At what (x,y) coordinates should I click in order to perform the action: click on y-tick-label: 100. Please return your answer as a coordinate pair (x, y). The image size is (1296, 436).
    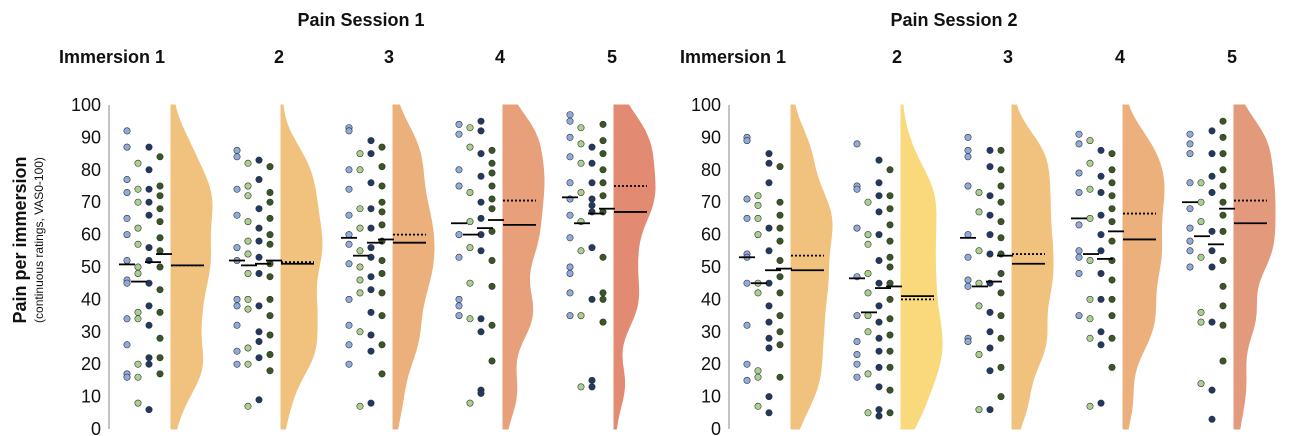
    Looking at the image, I should click on (86, 105).